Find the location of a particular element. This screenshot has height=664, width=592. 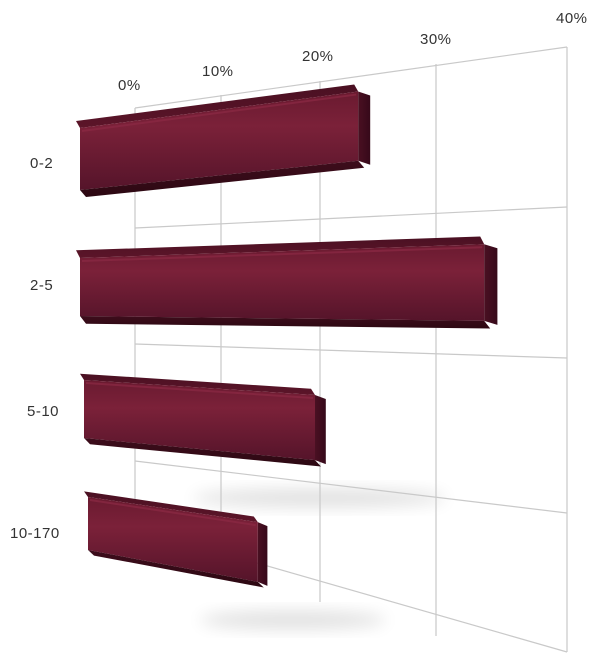

y-category-label: 0-2 is located at coordinates (41, 163).